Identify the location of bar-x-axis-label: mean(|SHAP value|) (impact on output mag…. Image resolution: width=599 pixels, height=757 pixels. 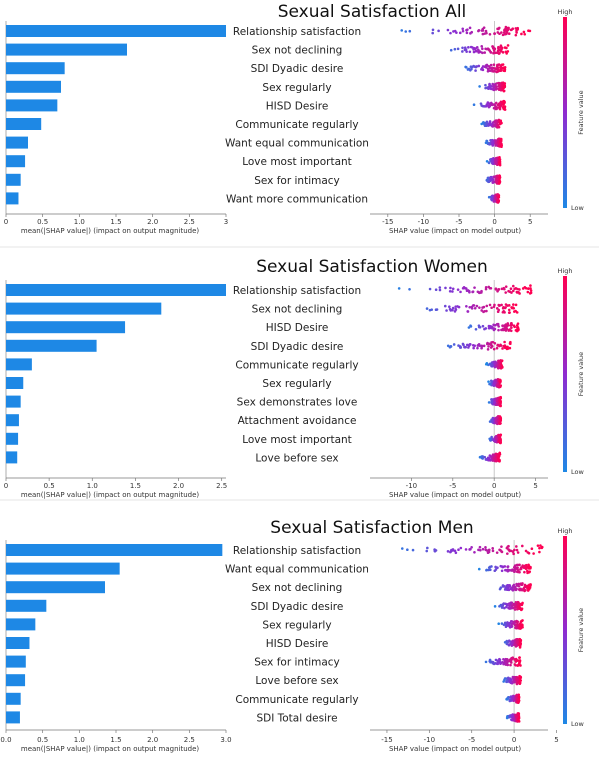
(110, 749).